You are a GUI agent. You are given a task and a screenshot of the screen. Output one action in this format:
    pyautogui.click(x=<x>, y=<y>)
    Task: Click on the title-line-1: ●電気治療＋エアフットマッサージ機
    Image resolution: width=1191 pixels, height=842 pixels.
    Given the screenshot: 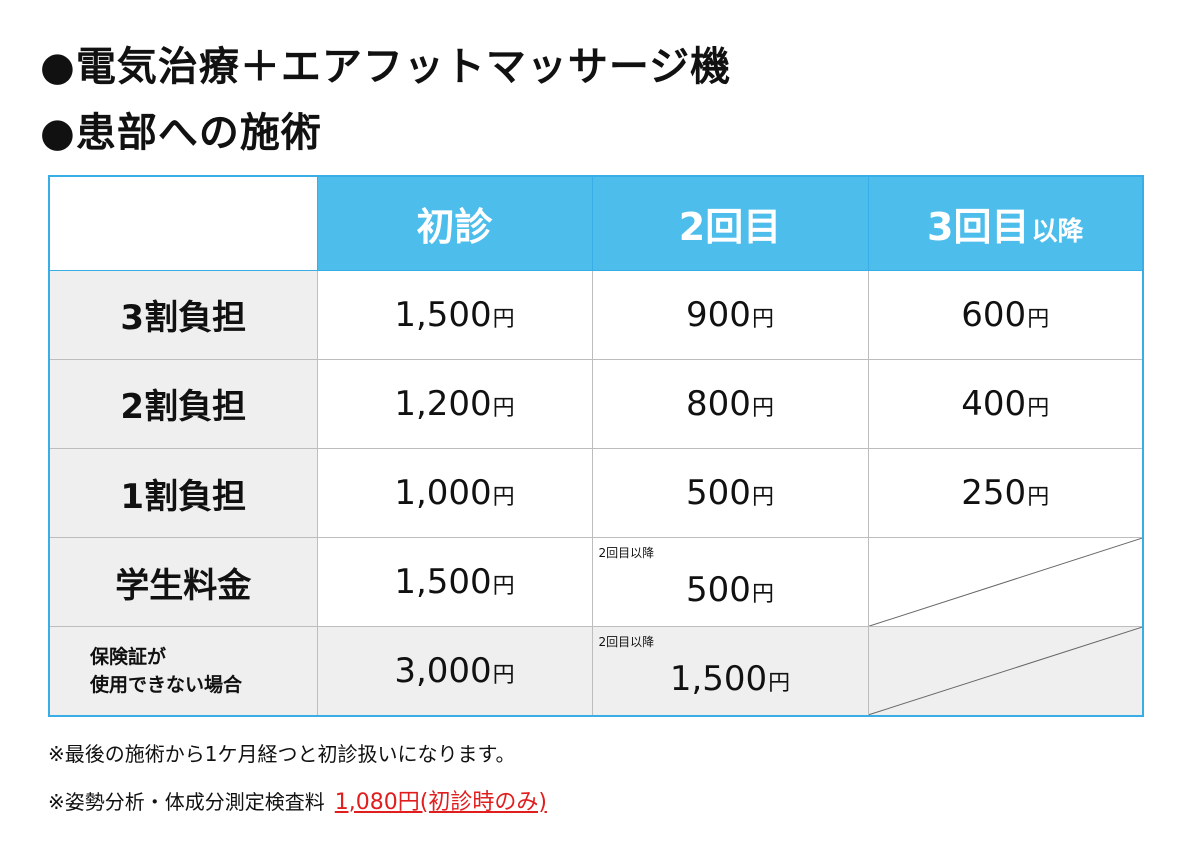 What is the action you would take?
    pyautogui.click(x=386, y=67)
    